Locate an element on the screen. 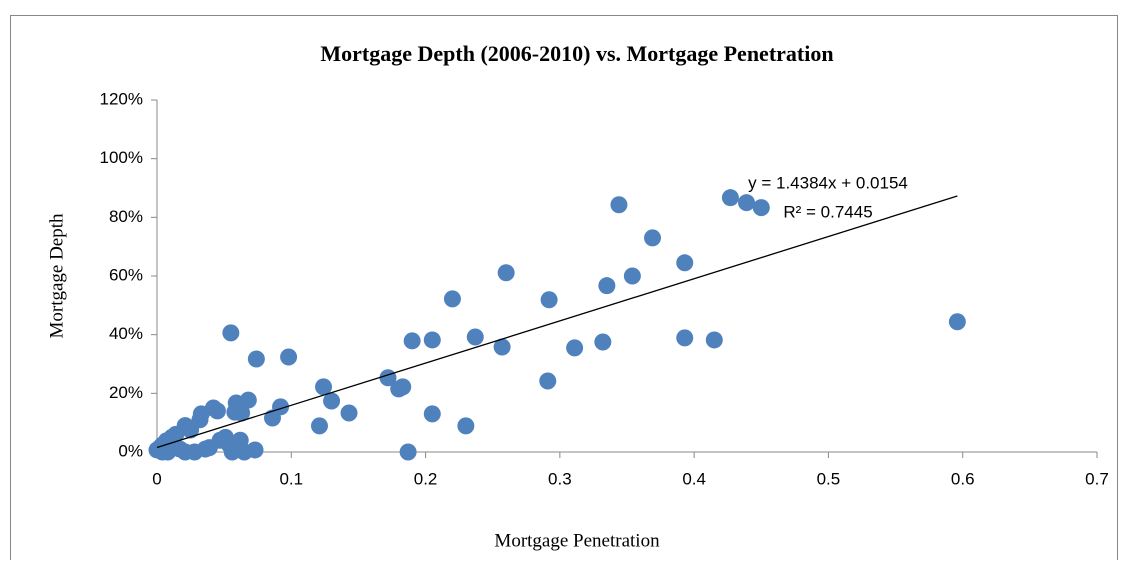 The height and width of the screenshot is (565, 1128). y-tick-label: 120% is located at coordinates (121, 98).